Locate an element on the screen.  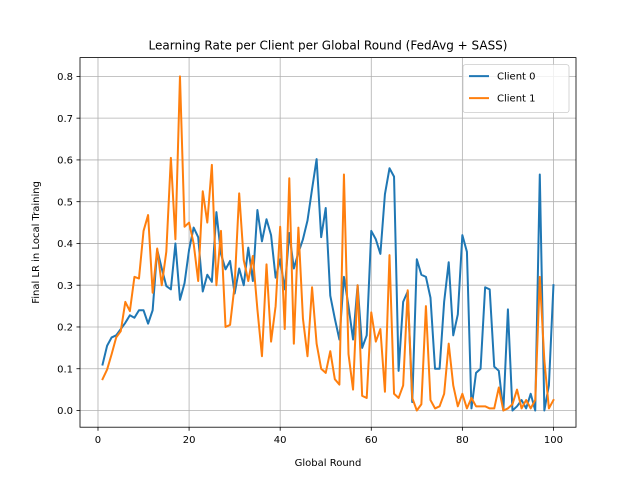
x-tick-label: 100 is located at coordinates (553, 440).